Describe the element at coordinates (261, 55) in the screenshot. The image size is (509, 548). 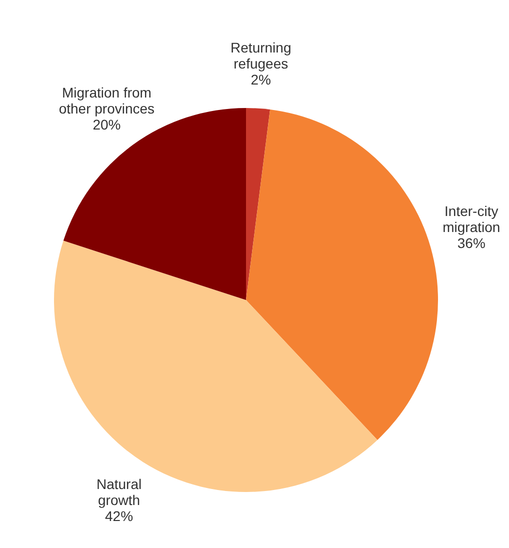
I see `slice-label: Returning refugees` at that location.